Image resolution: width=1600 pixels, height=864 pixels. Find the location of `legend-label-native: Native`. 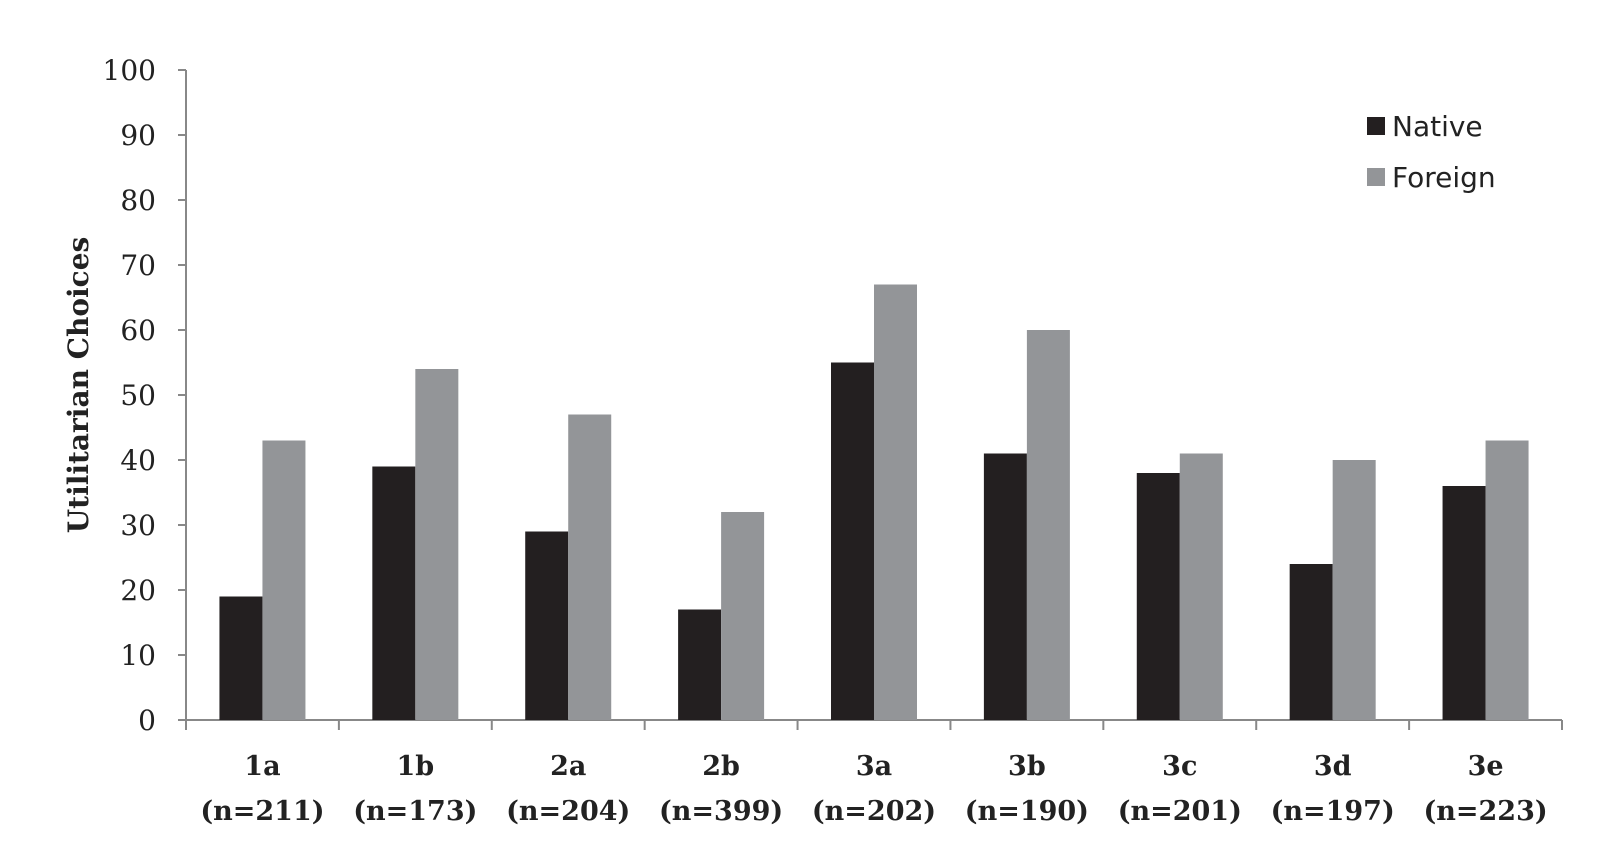

legend-label-native: Native is located at coordinates (1437, 126).